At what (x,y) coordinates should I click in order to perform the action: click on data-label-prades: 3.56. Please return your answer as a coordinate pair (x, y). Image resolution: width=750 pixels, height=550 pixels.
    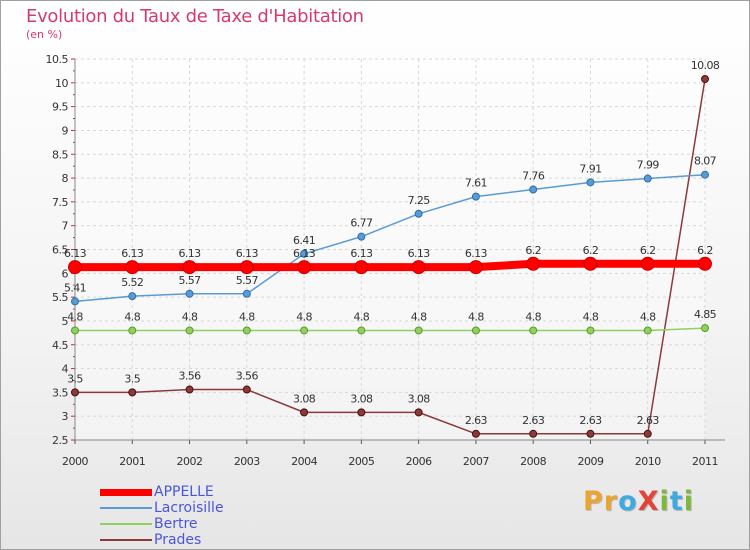
    Looking at the image, I should click on (189, 376).